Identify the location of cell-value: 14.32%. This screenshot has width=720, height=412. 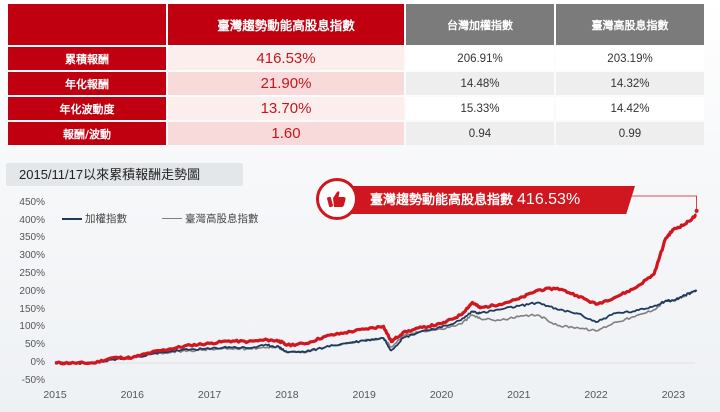
(630, 83).